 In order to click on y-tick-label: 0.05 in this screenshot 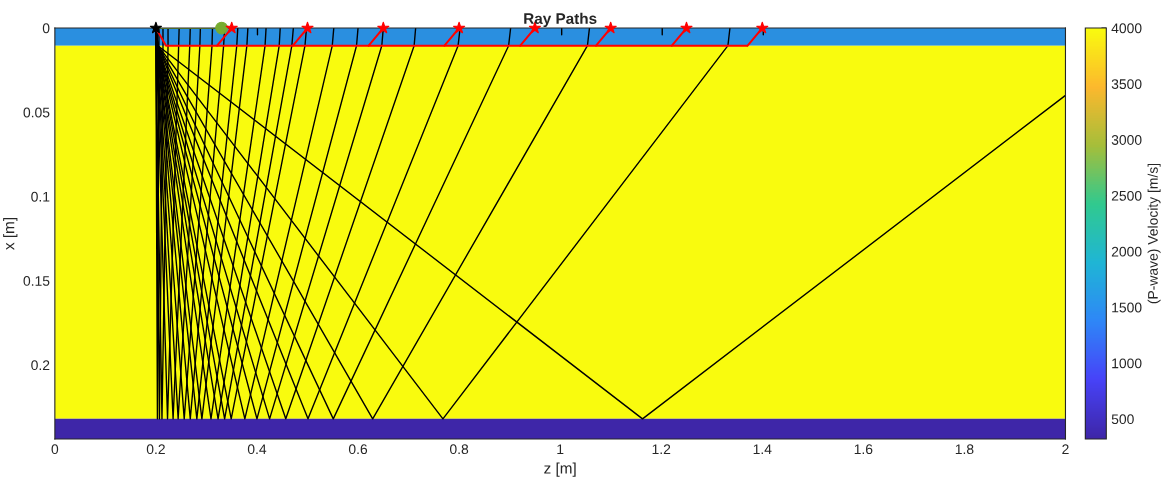, I will do `click(36, 112)`.